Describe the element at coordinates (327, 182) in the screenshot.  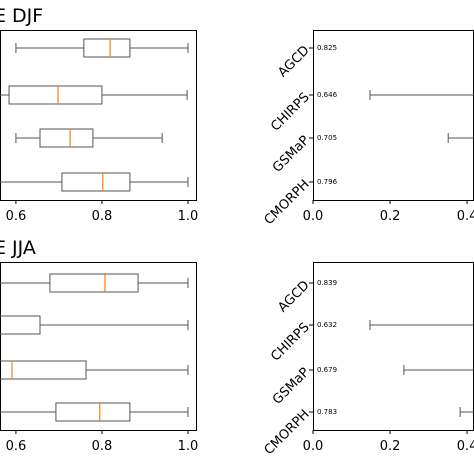
I see `annotation: 0.796` at that location.